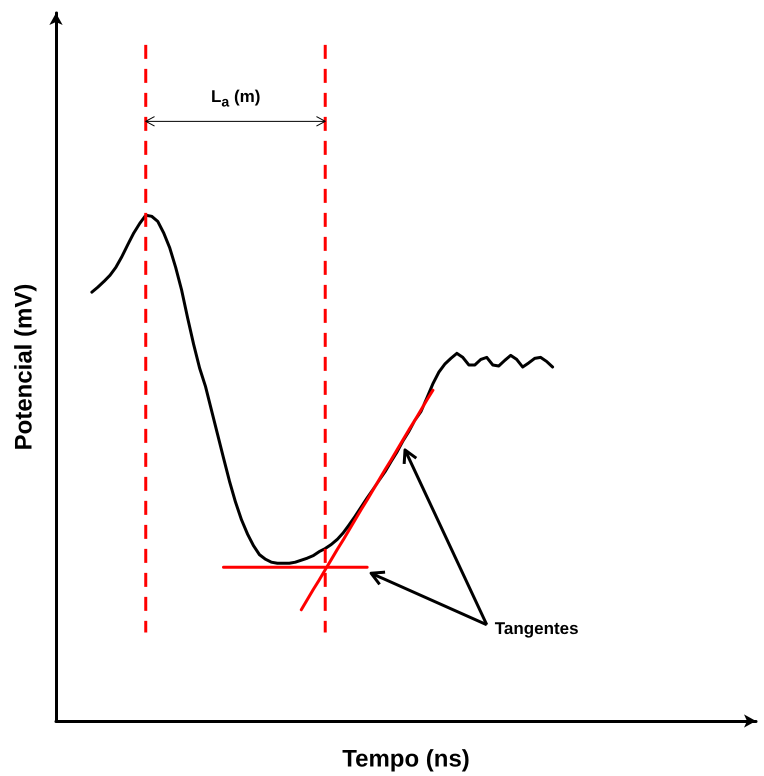 The width and height of the screenshot is (764, 776). I want to click on annotation: Tangentes, so click(536, 628).